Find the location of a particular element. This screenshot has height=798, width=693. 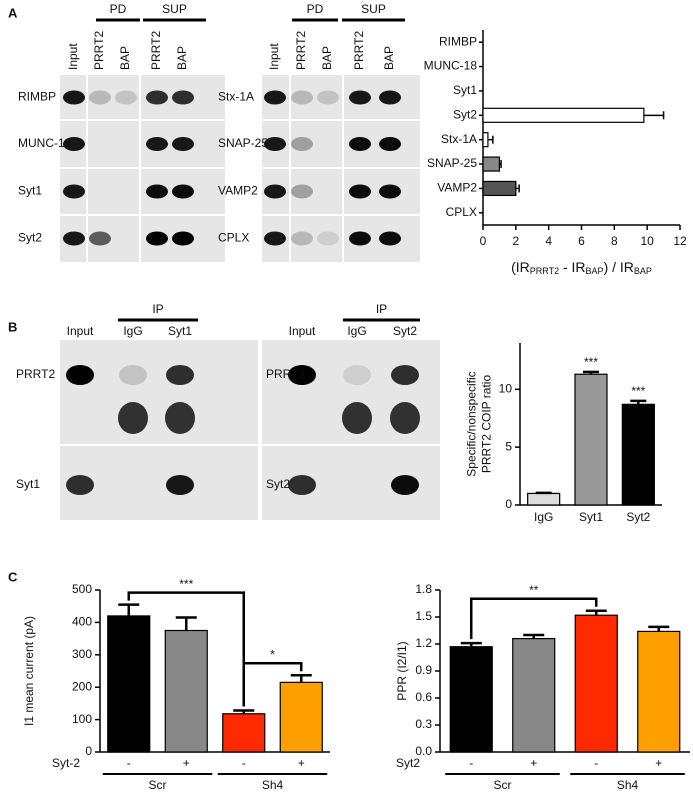

blot-row-label: PRRT2 is located at coordinates (35, 374).